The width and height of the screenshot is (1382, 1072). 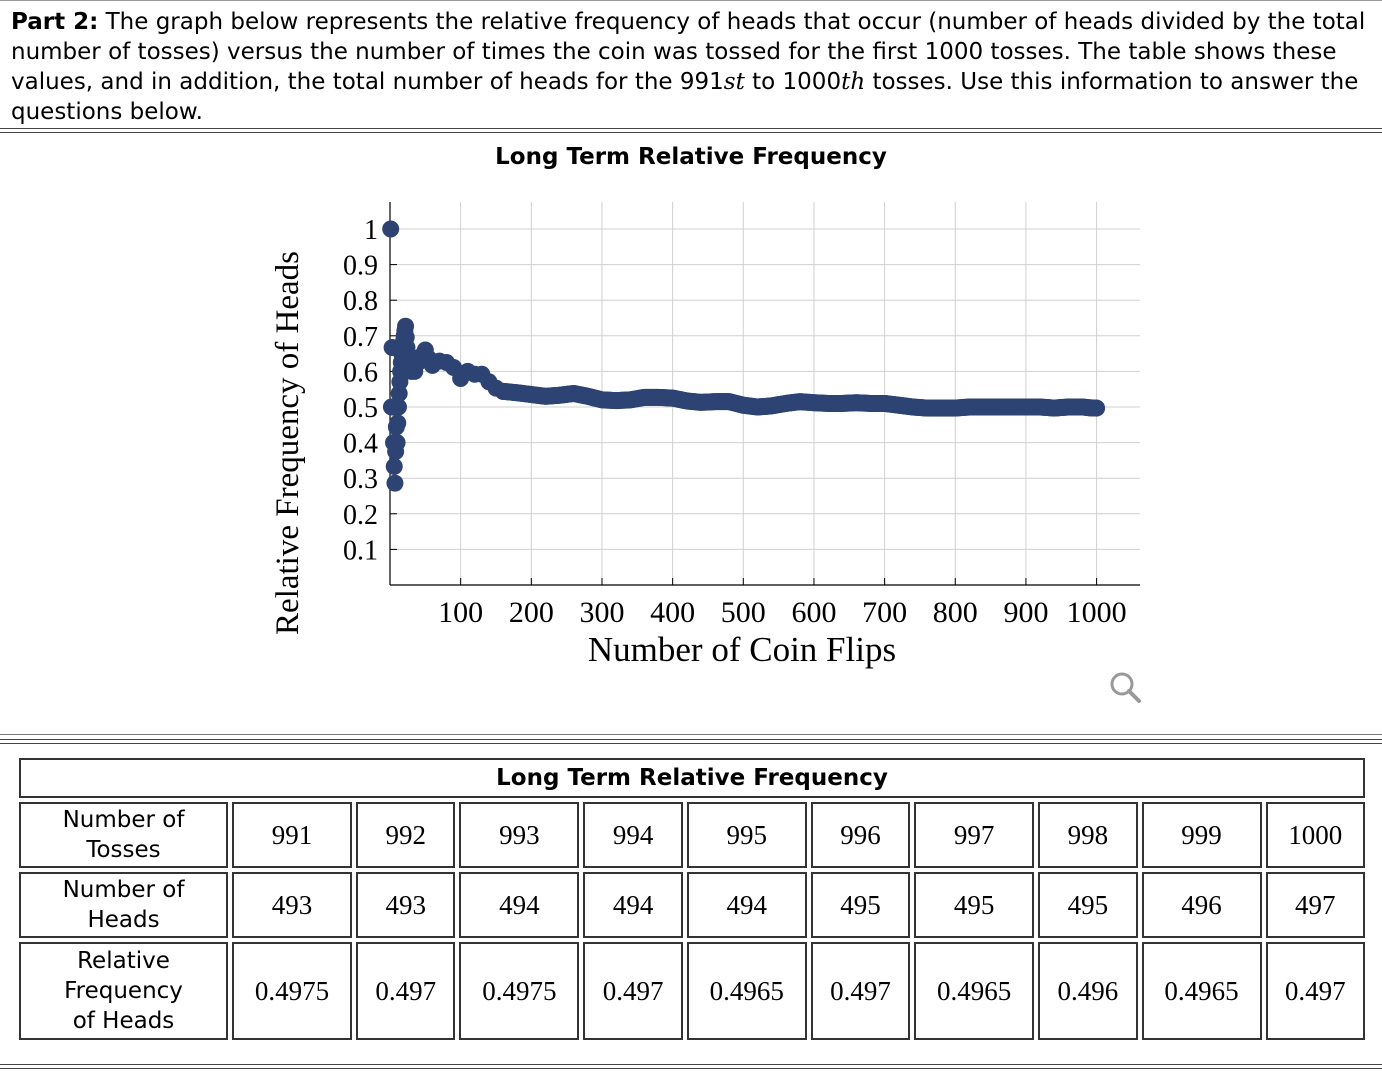 I want to click on x-tick-label: 500, so click(x=743, y=612).